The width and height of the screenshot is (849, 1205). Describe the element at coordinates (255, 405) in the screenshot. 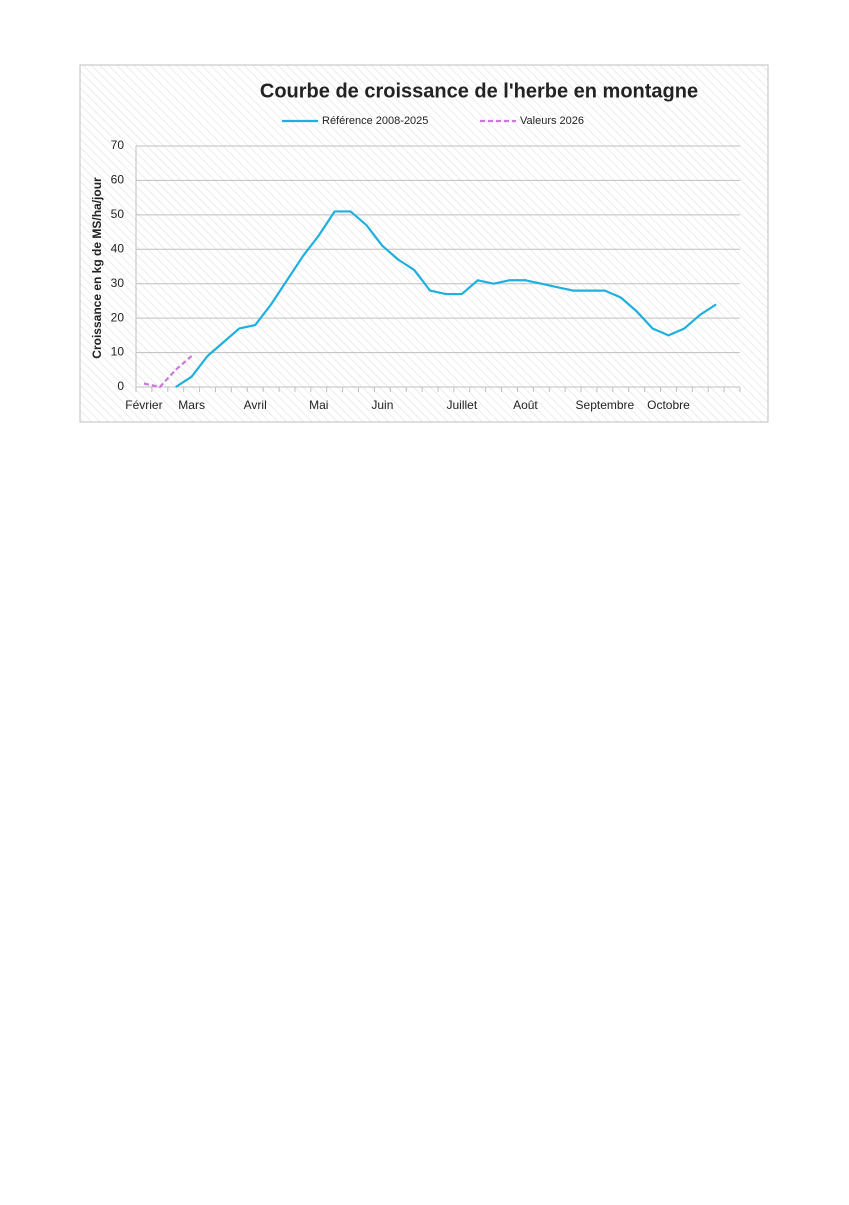

I see `x-tick-label: Avril` at that location.